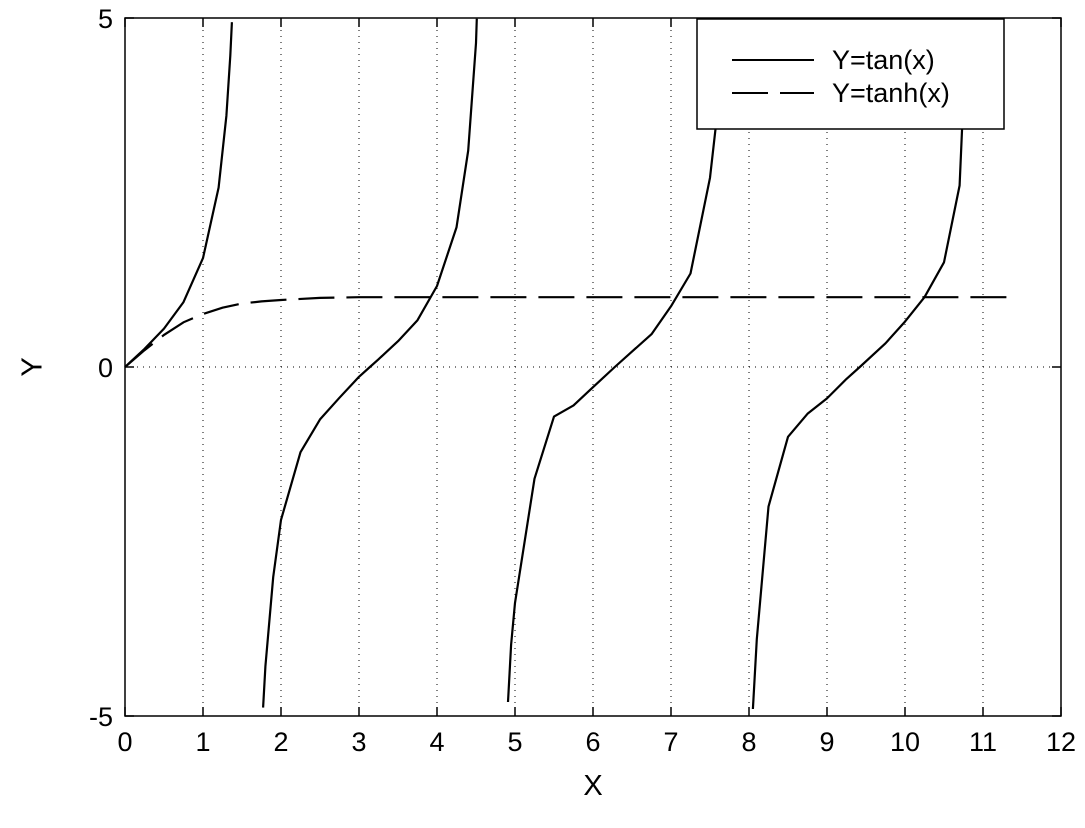  What do you see at coordinates (883, 60) in the screenshot?
I see `legend-label-tan: Y=tan(x)` at bounding box center [883, 60].